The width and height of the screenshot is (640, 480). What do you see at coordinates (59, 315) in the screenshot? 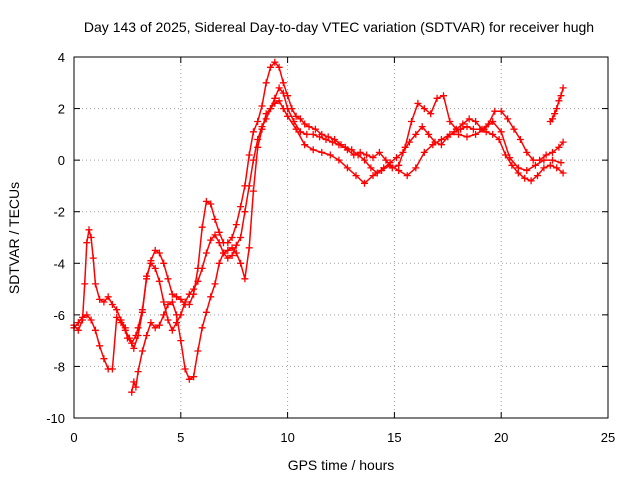
I see `y-tick-label: -6` at bounding box center [59, 315].